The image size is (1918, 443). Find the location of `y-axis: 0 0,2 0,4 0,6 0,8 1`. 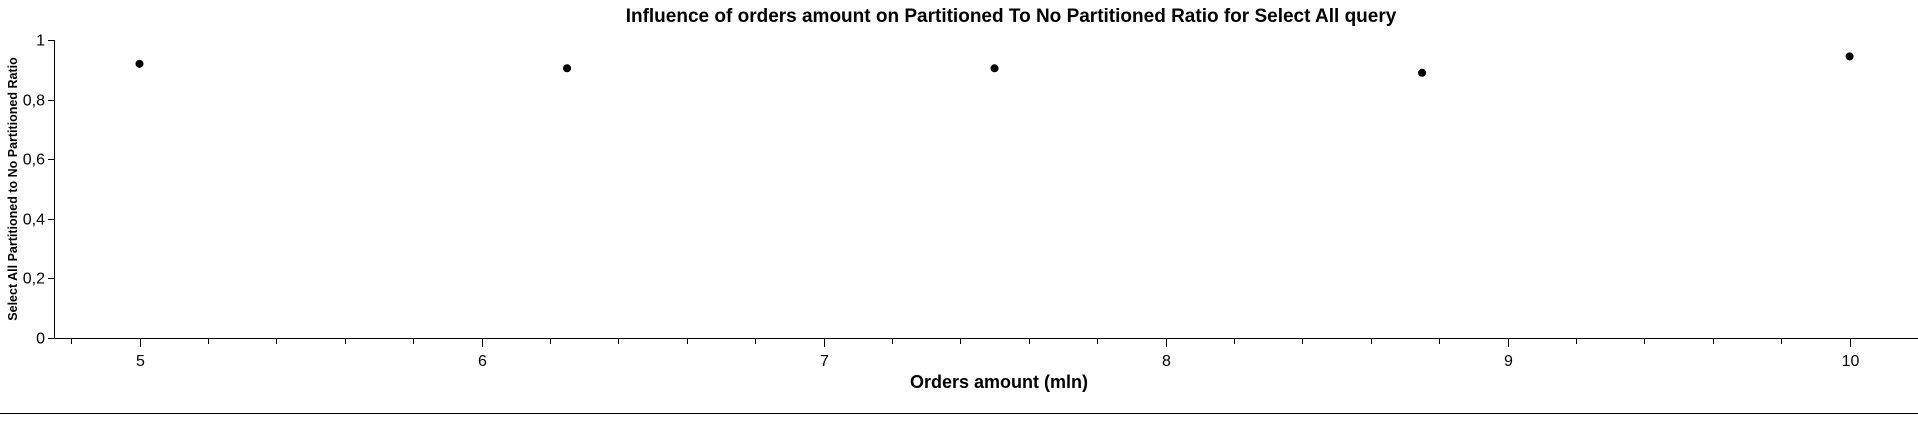

y-axis: 0 0,2 0,4 0,6 0,8 1 is located at coordinates (39, 190).